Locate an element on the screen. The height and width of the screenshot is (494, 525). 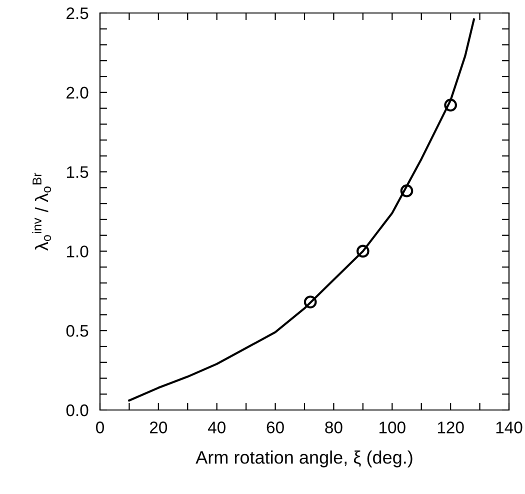
x-tick-label: 0 is located at coordinates (100, 428).